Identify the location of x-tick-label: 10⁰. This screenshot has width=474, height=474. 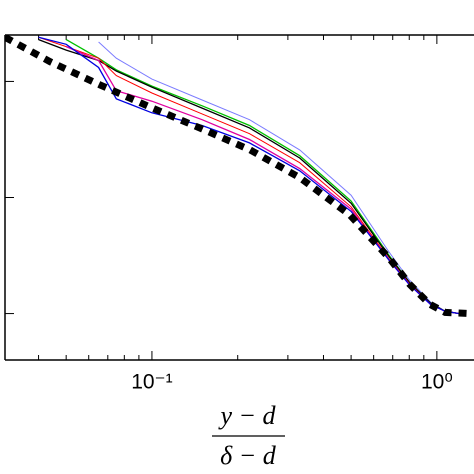
(437, 382).